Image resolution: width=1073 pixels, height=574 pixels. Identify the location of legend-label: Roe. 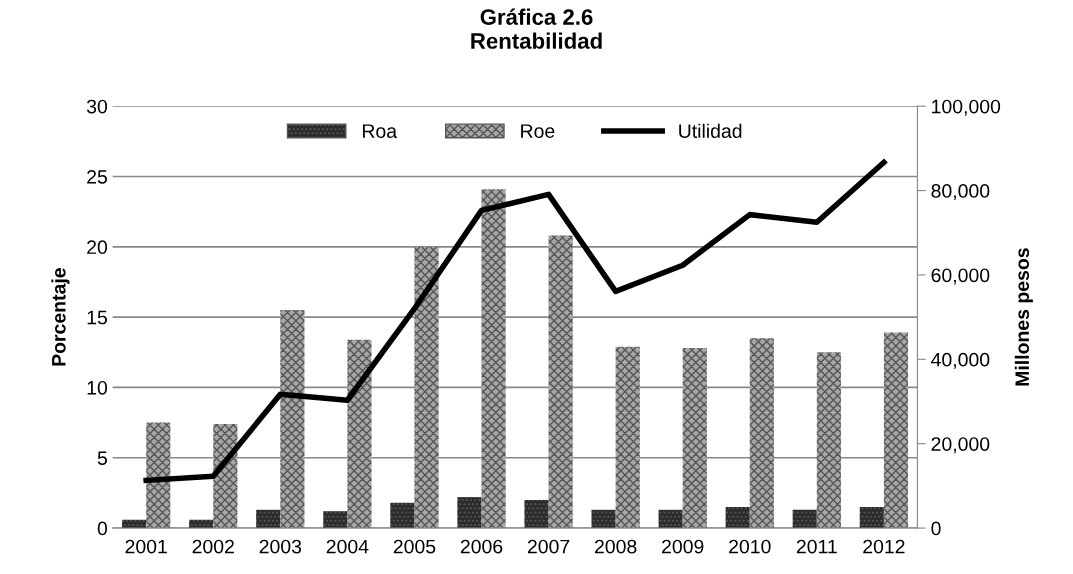
(538, 131).